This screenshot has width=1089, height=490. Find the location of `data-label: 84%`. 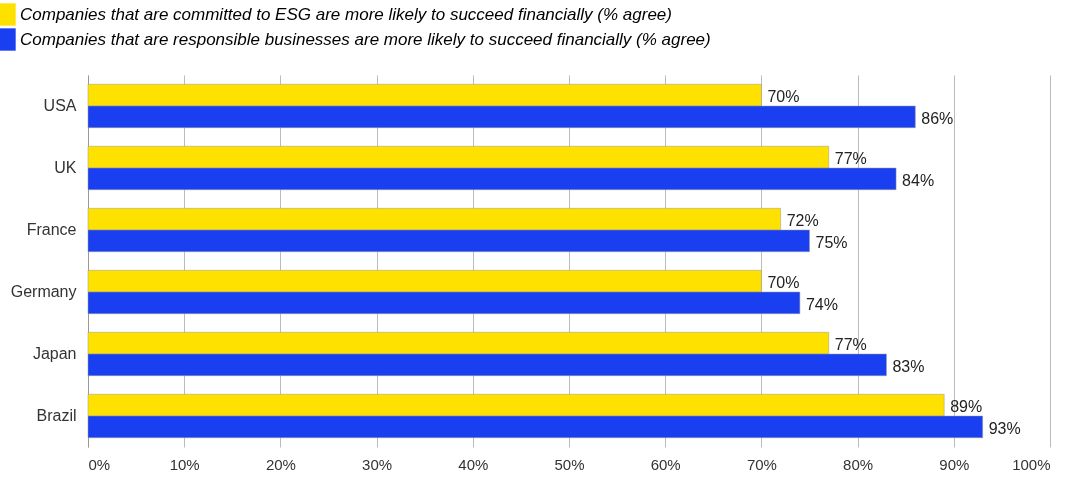

data-label: 84% is located at coordinates (918, 180).